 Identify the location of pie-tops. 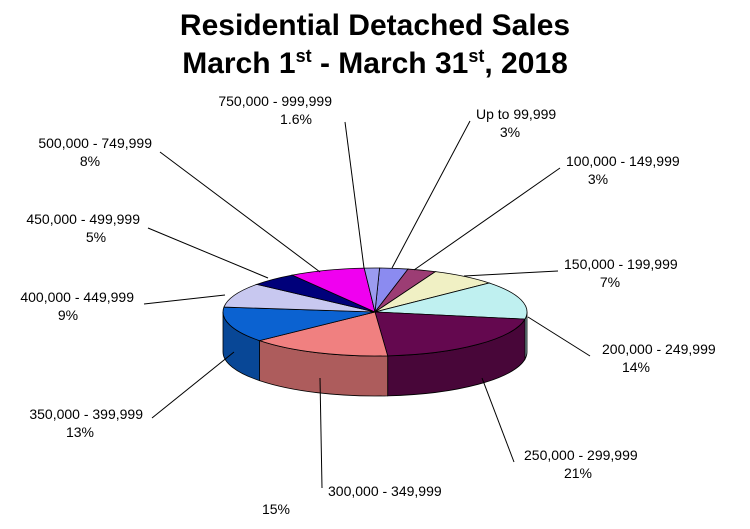
(375, 312).